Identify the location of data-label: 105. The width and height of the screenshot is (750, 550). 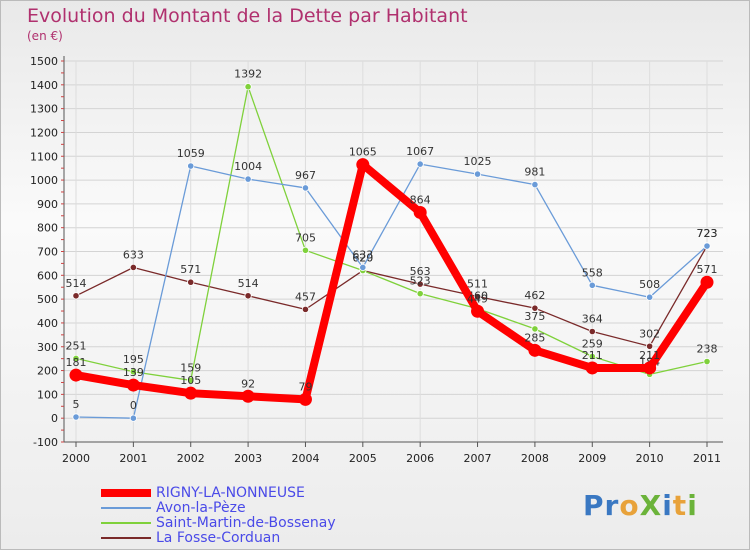
(190, 380).